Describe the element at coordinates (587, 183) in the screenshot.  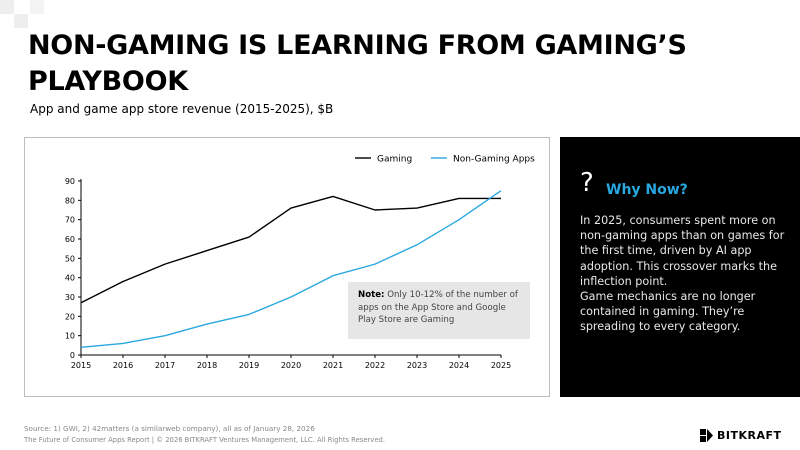
I see `question-icon: ?` at that location.